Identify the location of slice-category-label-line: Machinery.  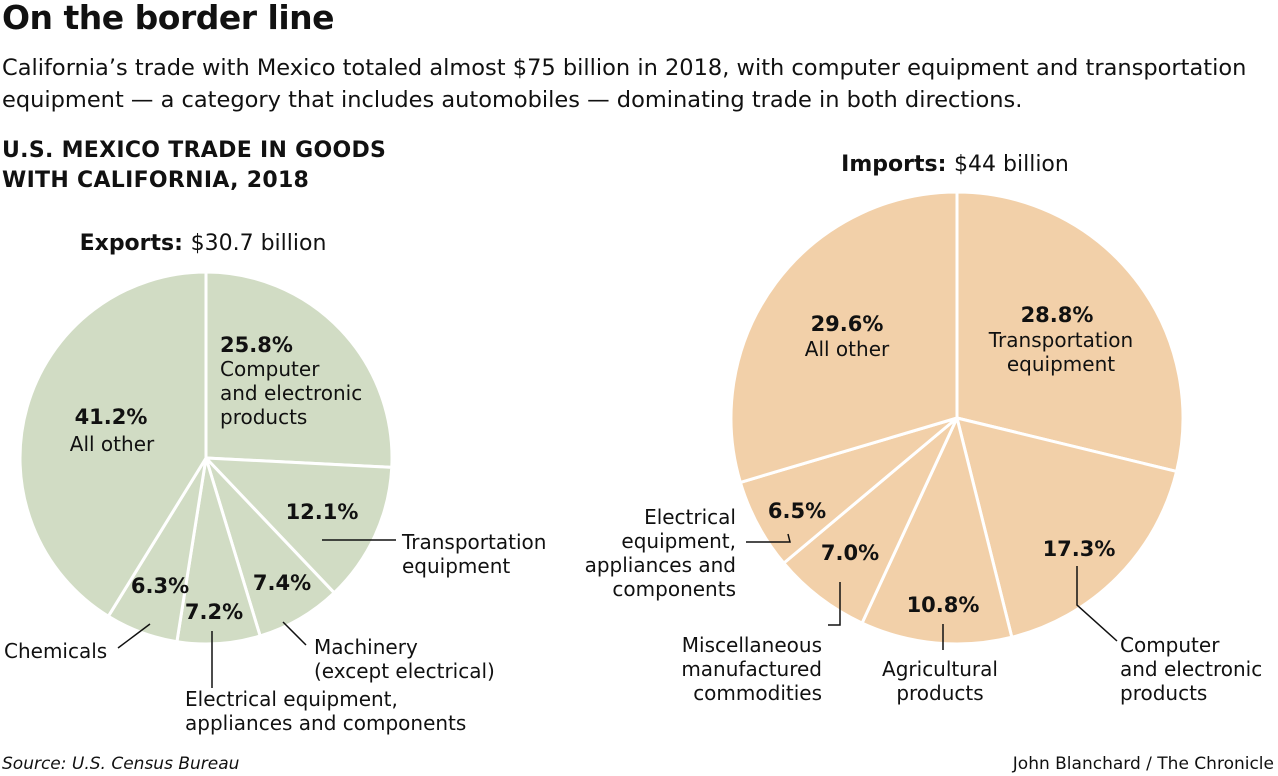
(366, 647).